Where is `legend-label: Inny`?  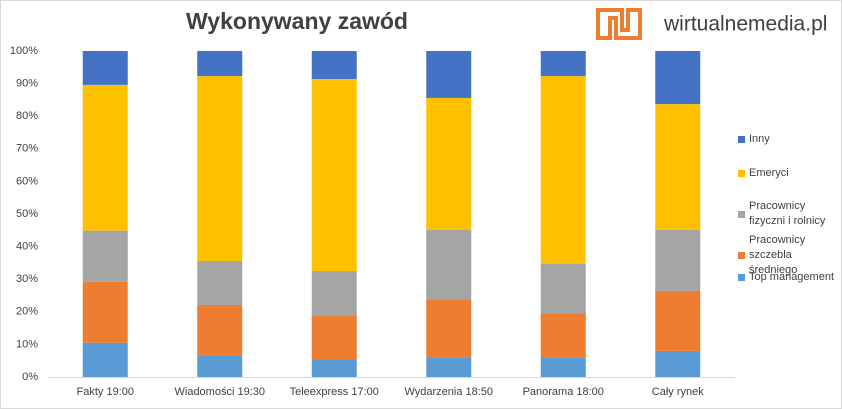
legend-label: Inny is located at coordinates (759, 139).